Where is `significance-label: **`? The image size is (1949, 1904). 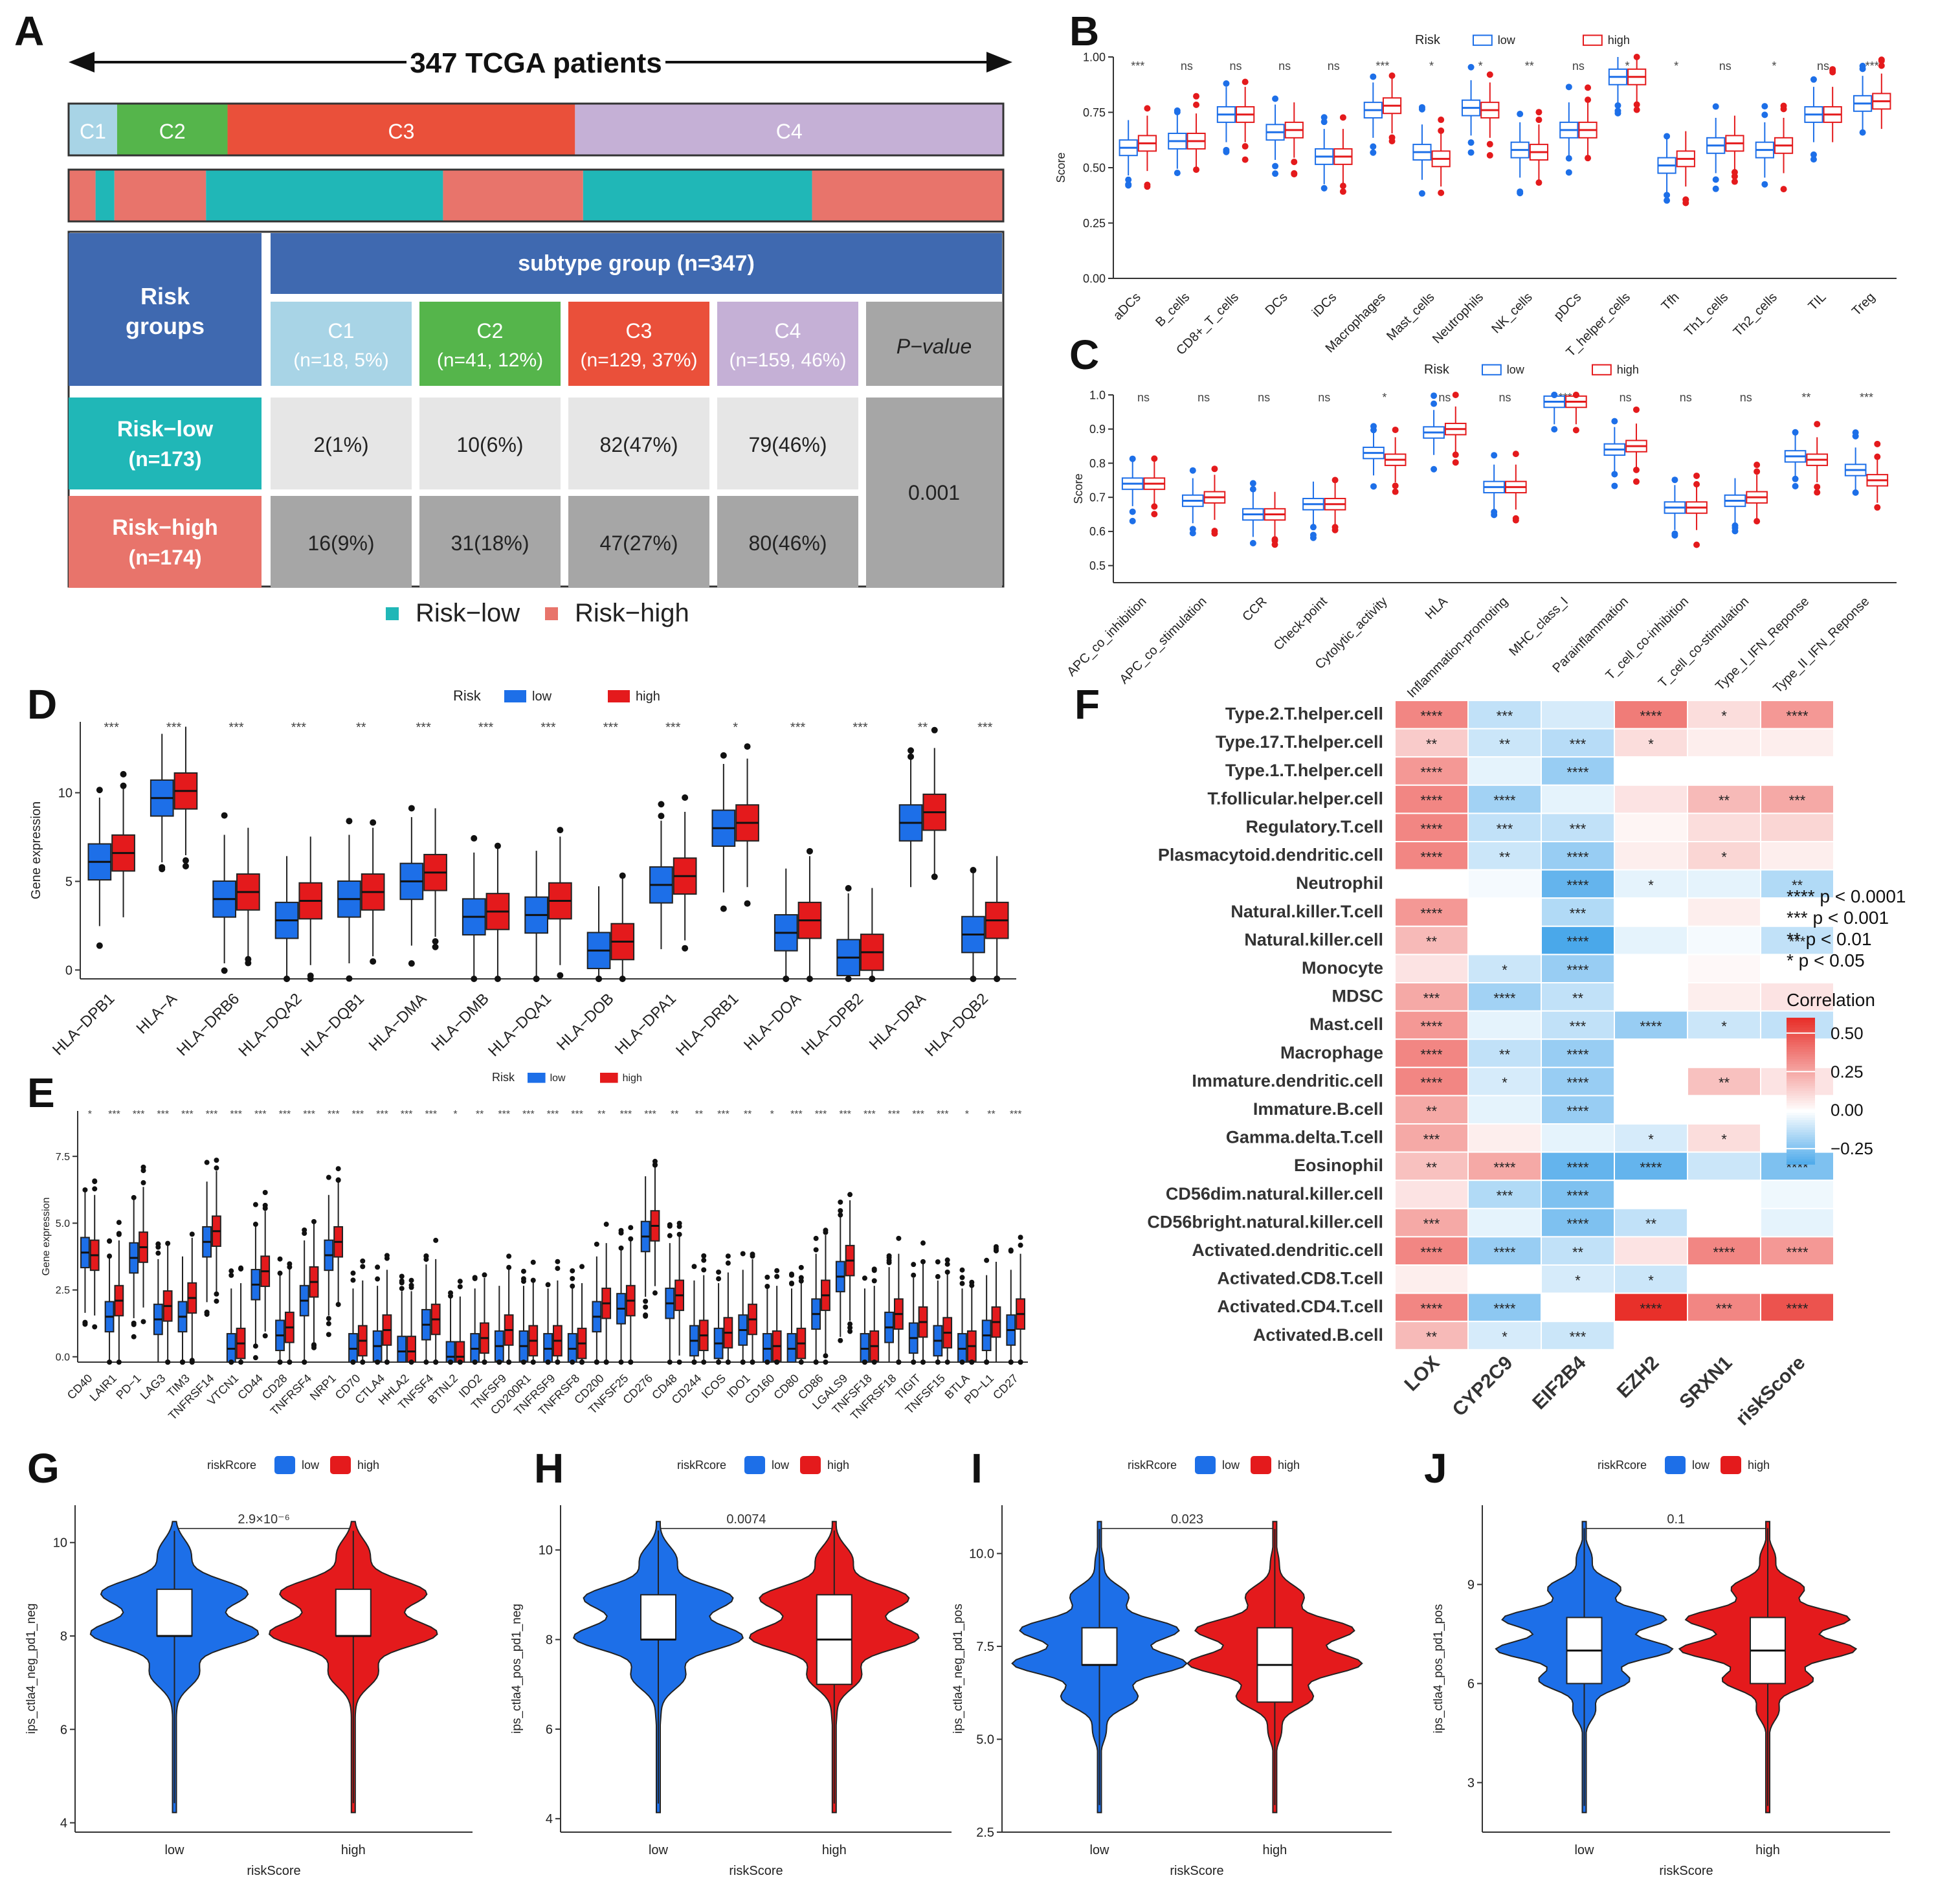
significance-label: ** is located at coordinates (675, 1115).